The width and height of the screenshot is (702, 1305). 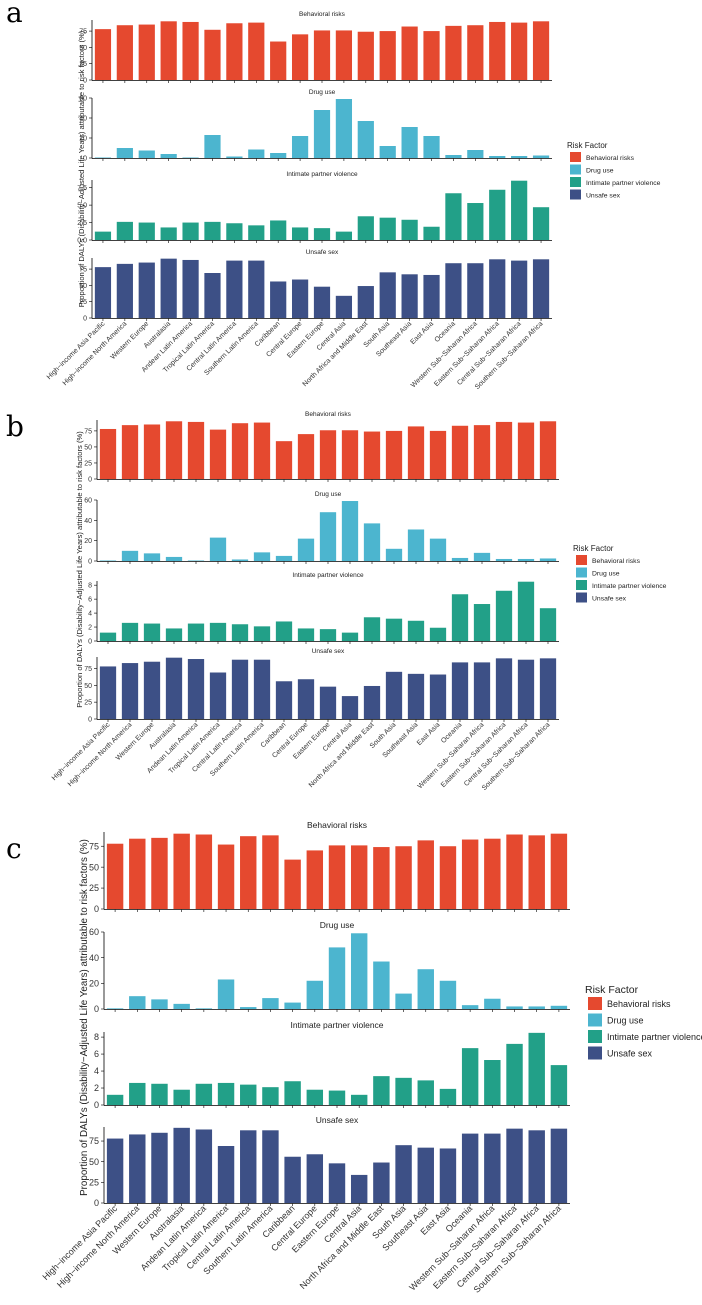 I want to click on y-tick-label: 40, so click(x=94, y=958).